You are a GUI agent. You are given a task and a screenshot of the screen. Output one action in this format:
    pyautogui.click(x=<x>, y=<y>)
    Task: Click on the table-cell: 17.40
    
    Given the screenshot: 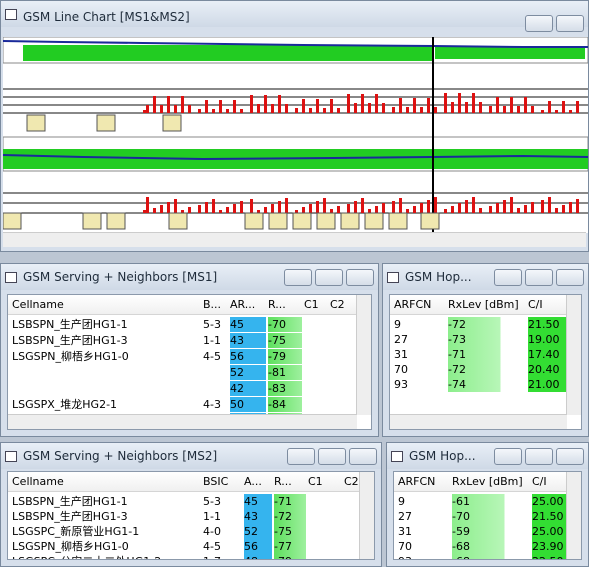 What is the action you would take?
    pyautogui.click(x=548, y=354)
    